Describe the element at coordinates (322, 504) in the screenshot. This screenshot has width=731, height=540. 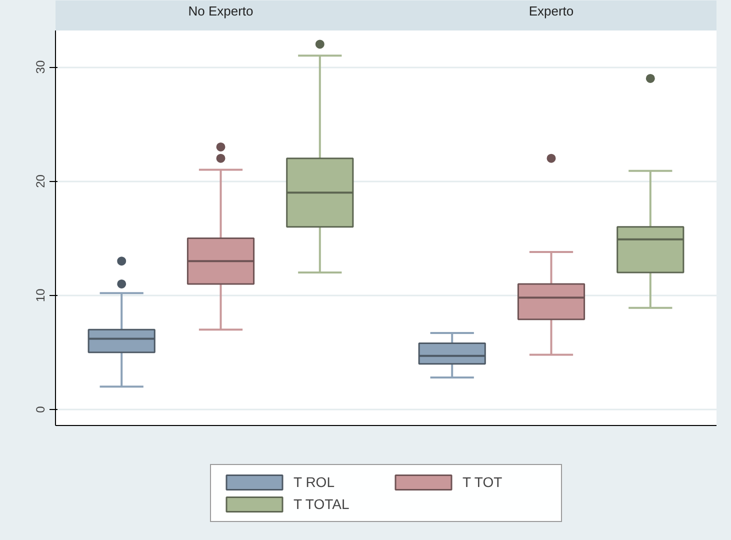
I see `legend-label: T TOTAL` at that location.